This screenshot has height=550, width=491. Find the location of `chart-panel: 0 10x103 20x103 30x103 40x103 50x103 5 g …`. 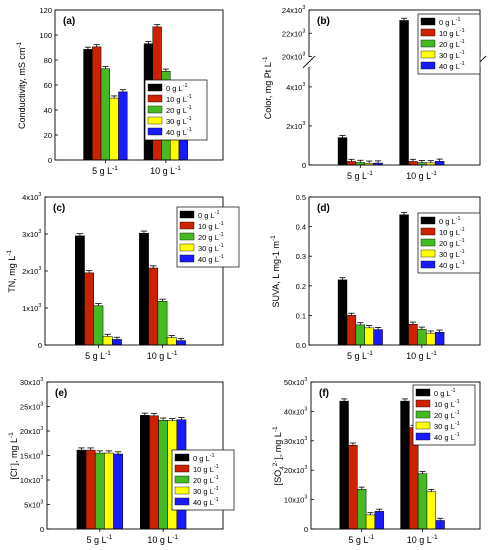

chart-panel: 0 10x103 20x103 30x103 40x103 50x103 5 g … is located at coordinates (376, 461).